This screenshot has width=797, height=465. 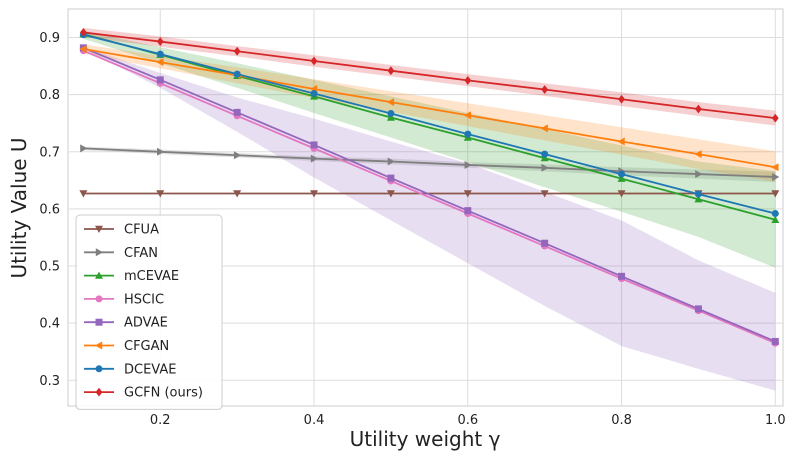 What do you see at coordinates (49, 95) in the screenshot?
I see `y-tick-label: 0.8` at bounding box center [49, 95].